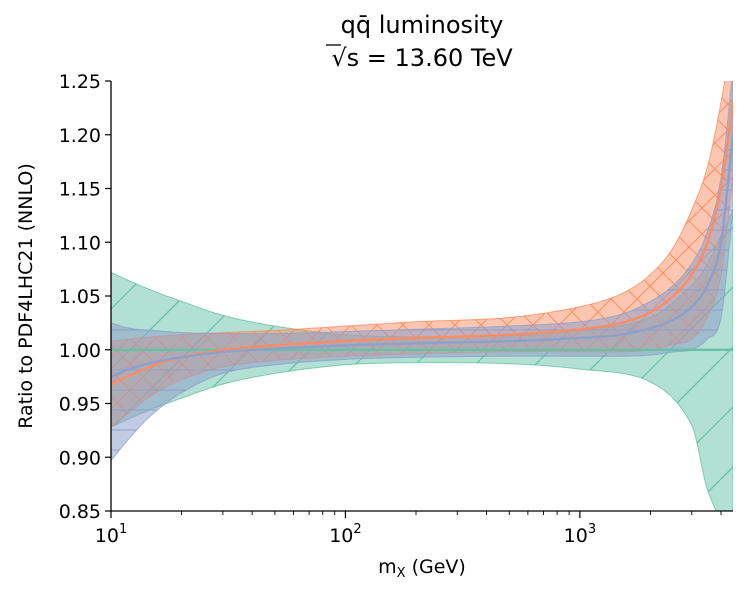 The width and height of the screenshot is (746, 594). What do you see at coordinates (80, 512) in the screenshot?
I see `y-tick-label: 0.85` at bounding box center [80, 512].